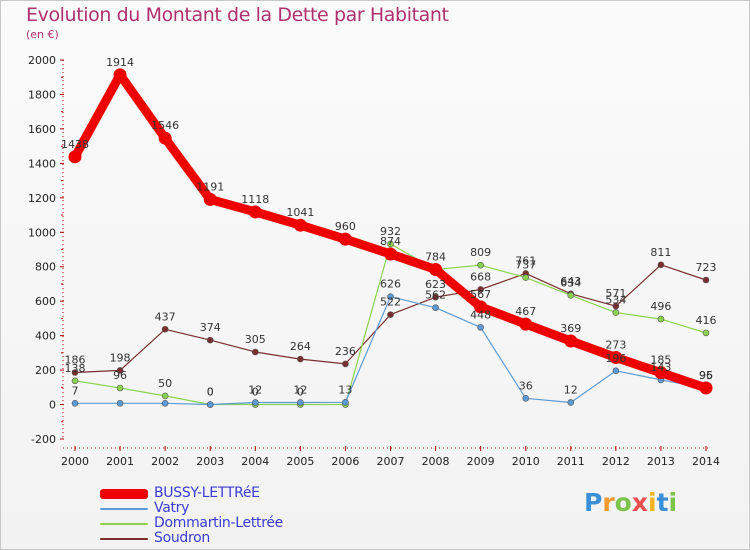 This screenshot has width=750, height=550. What do you see at coordinates (435, 256) in the screenshot?
I see `data-label: 784` at bounding box center [435, 256].